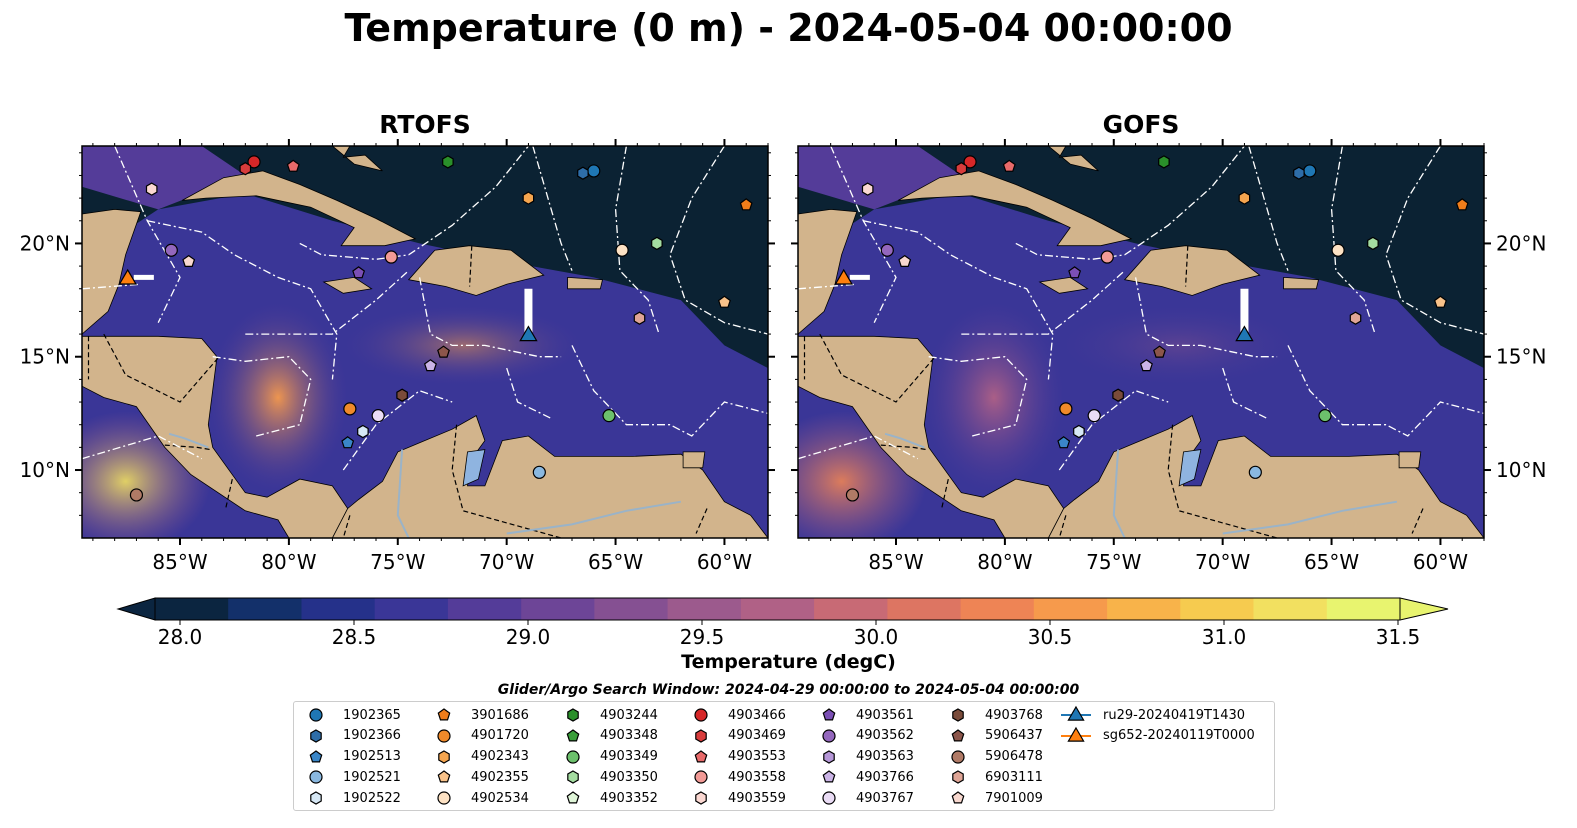 The width and height of the screenshot is (1577, 828). I want to click on land-trinidad, so click(694, 460).